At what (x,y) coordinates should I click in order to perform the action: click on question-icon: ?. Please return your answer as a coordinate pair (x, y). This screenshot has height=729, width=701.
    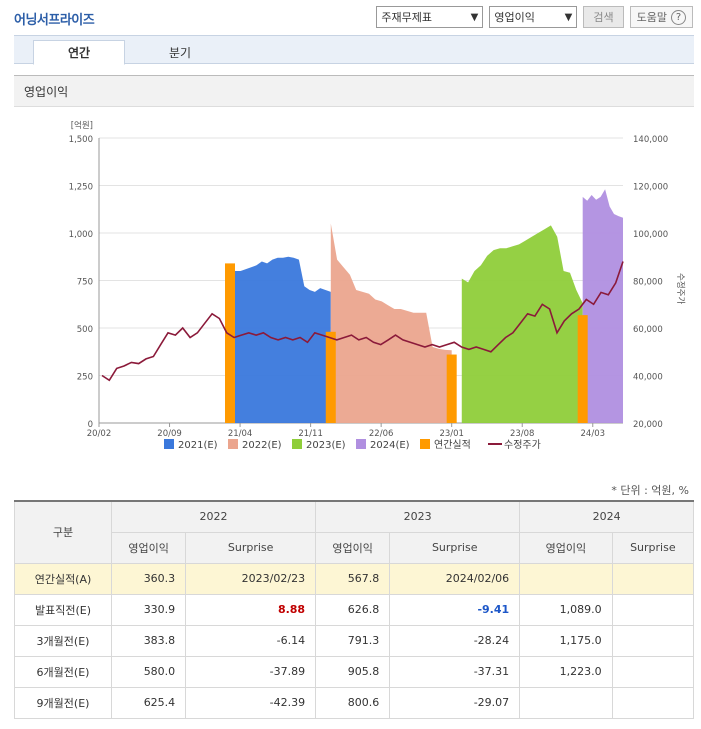
    Looking at the image, I should click on (678, 17).